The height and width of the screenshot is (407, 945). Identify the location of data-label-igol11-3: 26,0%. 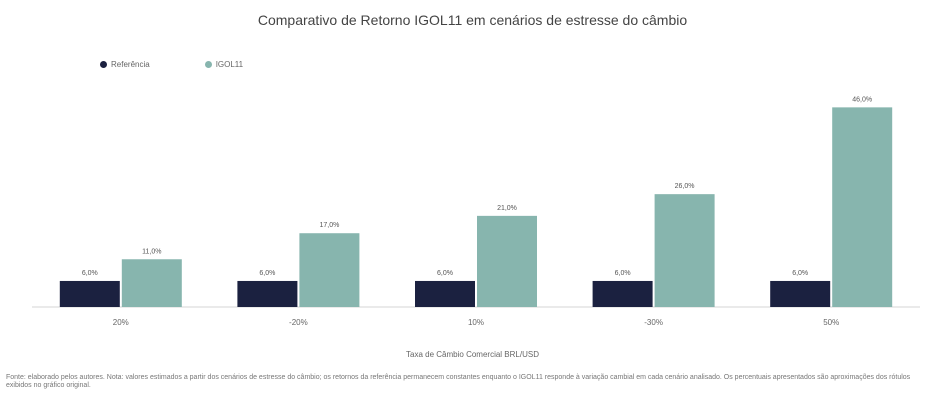
(685, 186).